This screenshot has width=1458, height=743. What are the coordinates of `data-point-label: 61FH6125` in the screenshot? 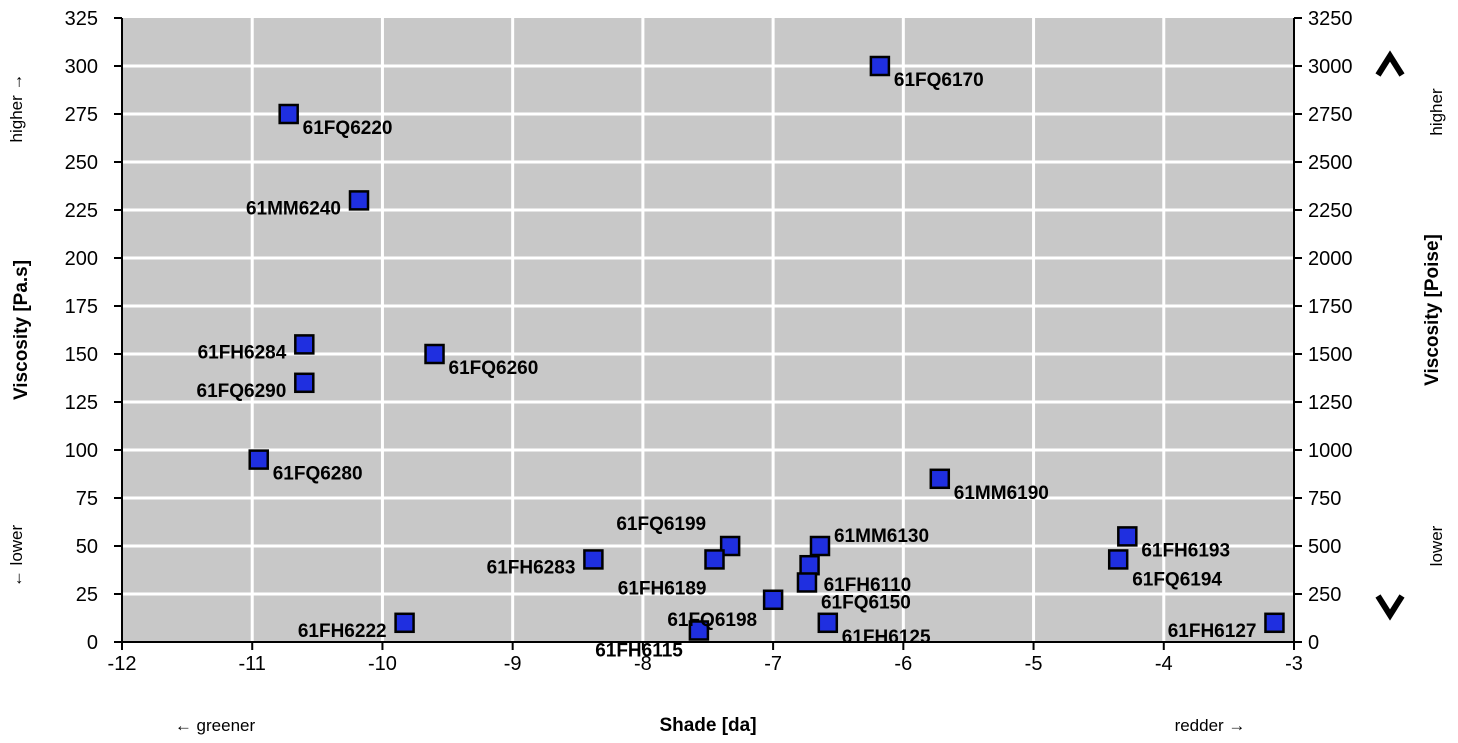 It's located at (886, 637).